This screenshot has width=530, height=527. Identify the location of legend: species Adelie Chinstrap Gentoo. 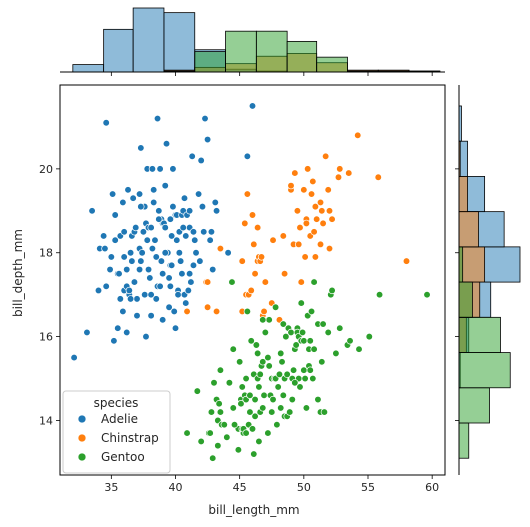
(116, 432).